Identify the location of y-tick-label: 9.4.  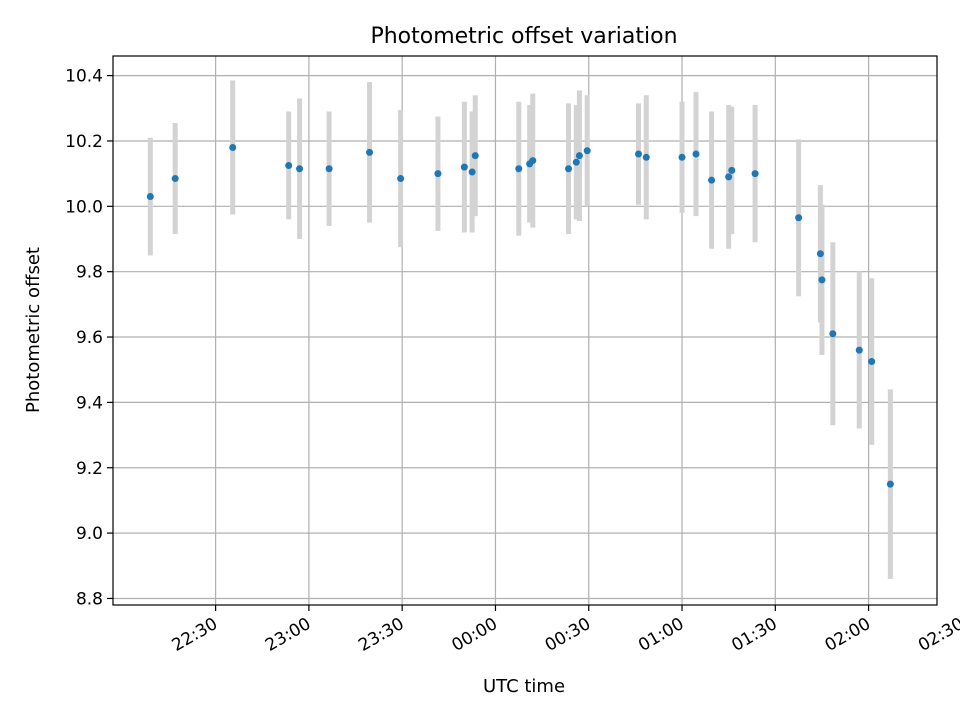
(89, 403).